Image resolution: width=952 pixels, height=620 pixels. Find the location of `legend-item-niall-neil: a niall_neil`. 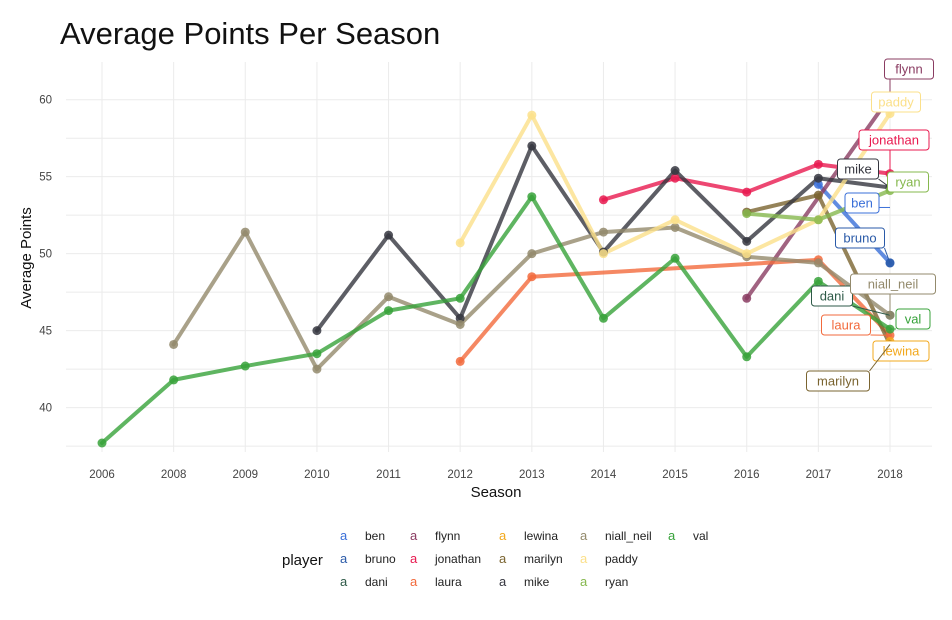

legend-item-niall-neil: a niall_neil is located at coordinates (616, 535).